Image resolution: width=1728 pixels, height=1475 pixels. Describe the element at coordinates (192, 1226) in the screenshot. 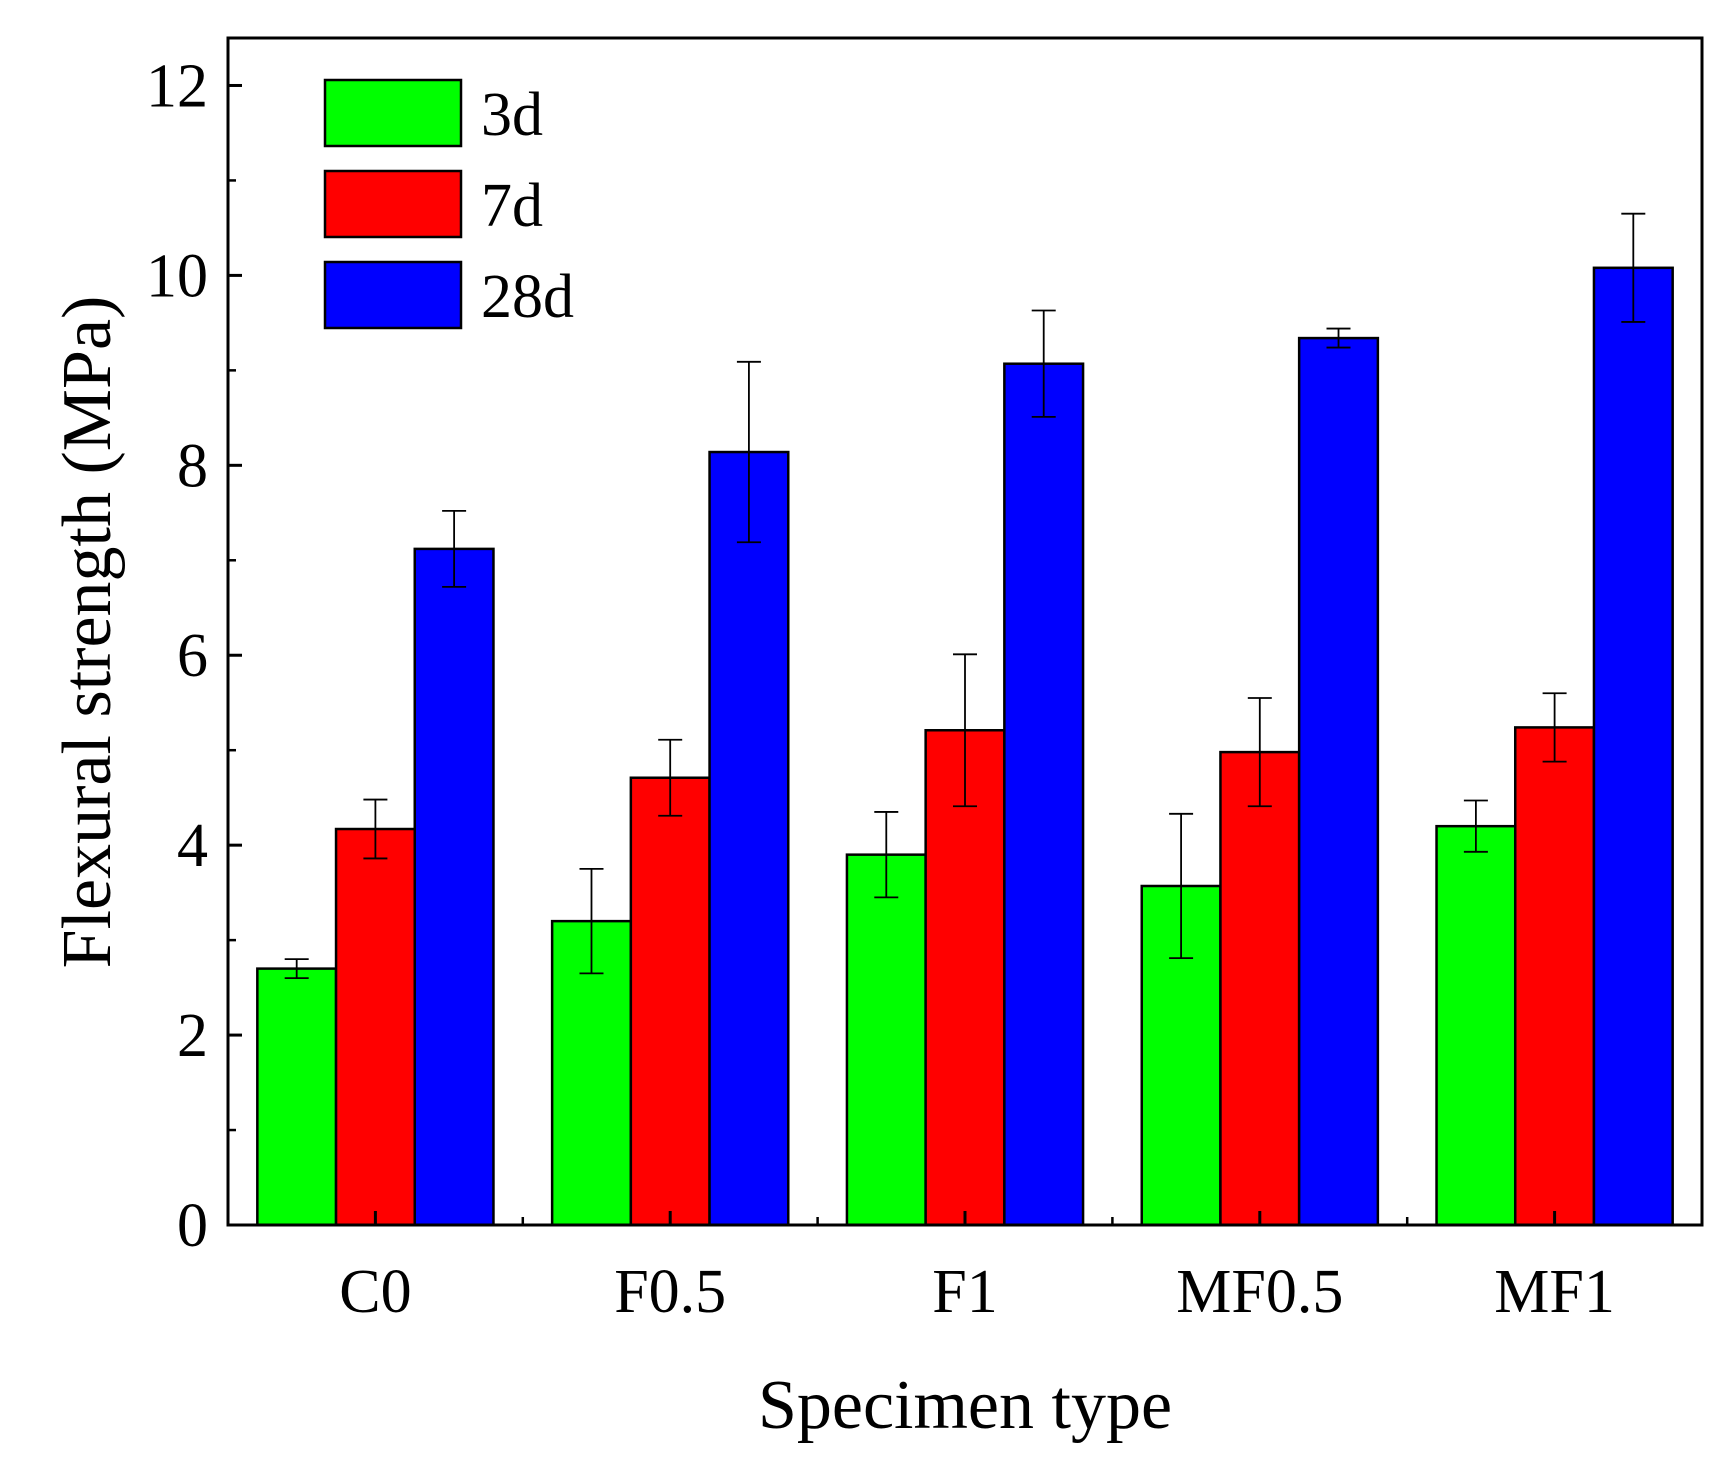

I see `y-tick-label: 0` at that location.